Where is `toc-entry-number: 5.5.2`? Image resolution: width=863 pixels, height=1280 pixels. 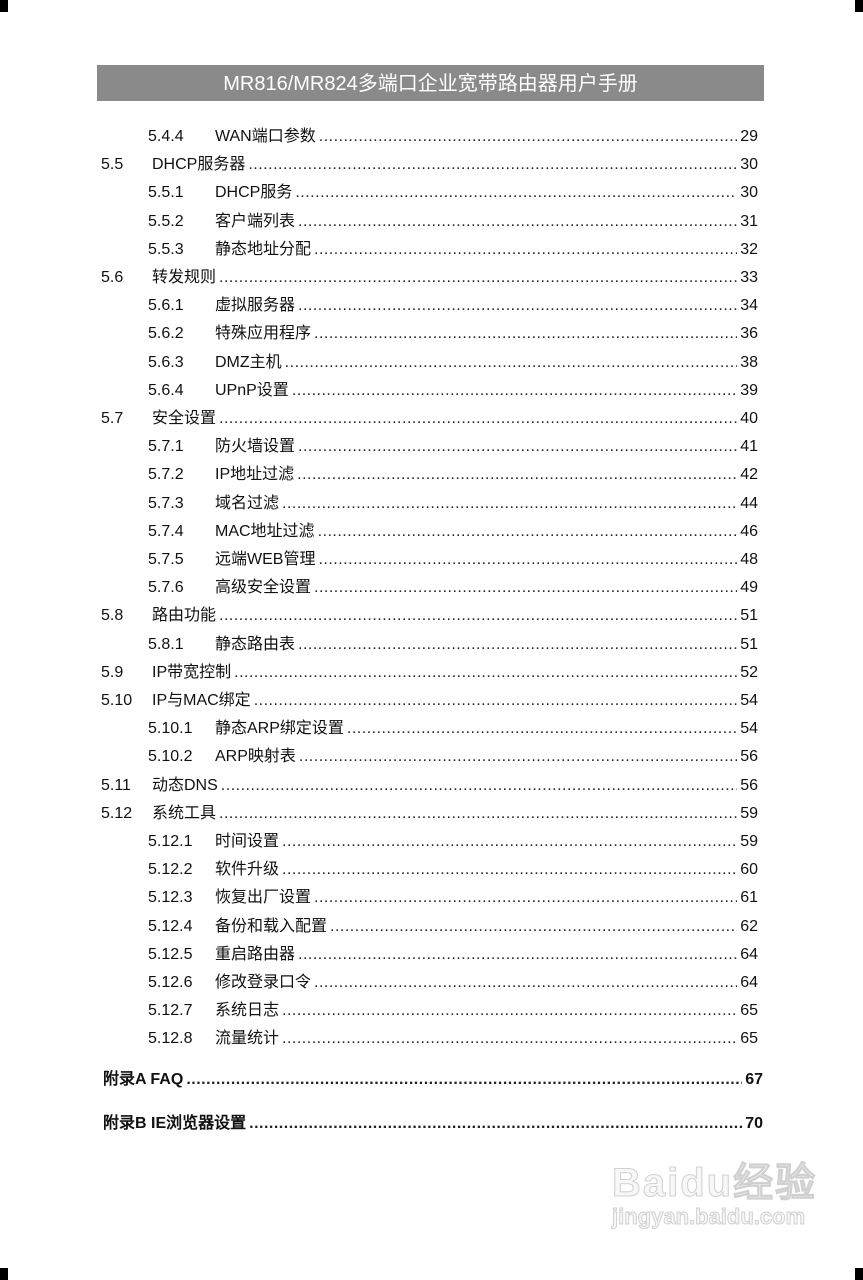
toc-entry-number: 5.5.2 is located at coordinates (166, 221).